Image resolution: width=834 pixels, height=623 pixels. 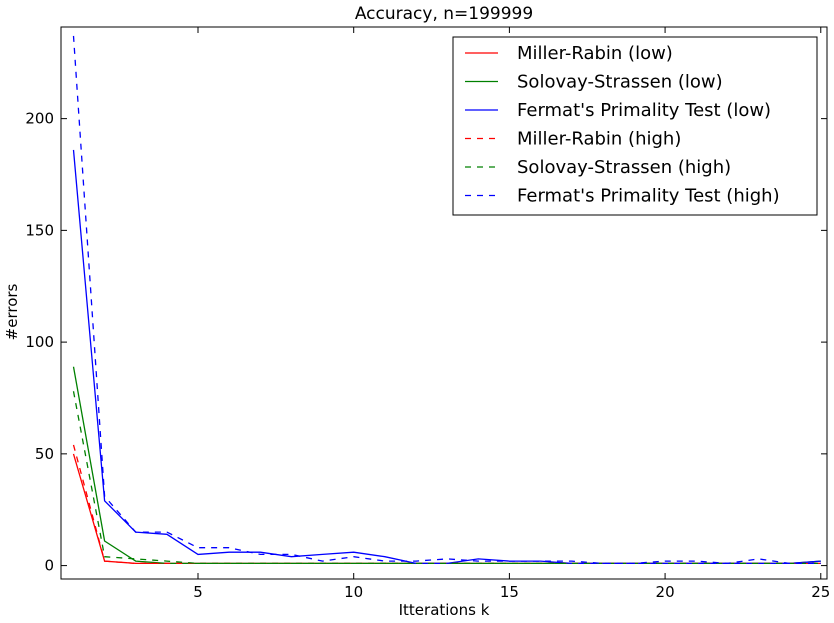 What do you see at coordinates (39, 230) in the screenshot?
I see `y-tick-label: 150` at bounding box center [39, 230].